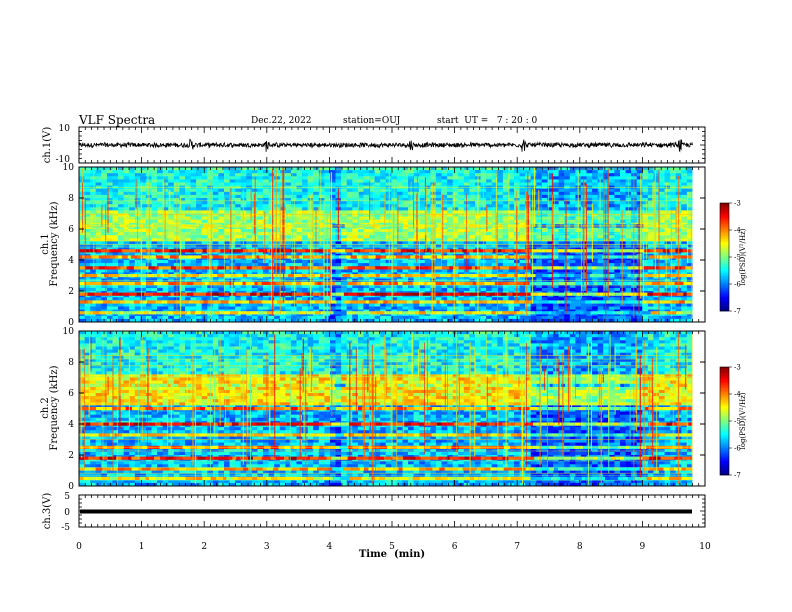 Image resolution: width=792 pixels, height=612 pixels. I want to click on station-label: station=OUJ, so click(372, 121).